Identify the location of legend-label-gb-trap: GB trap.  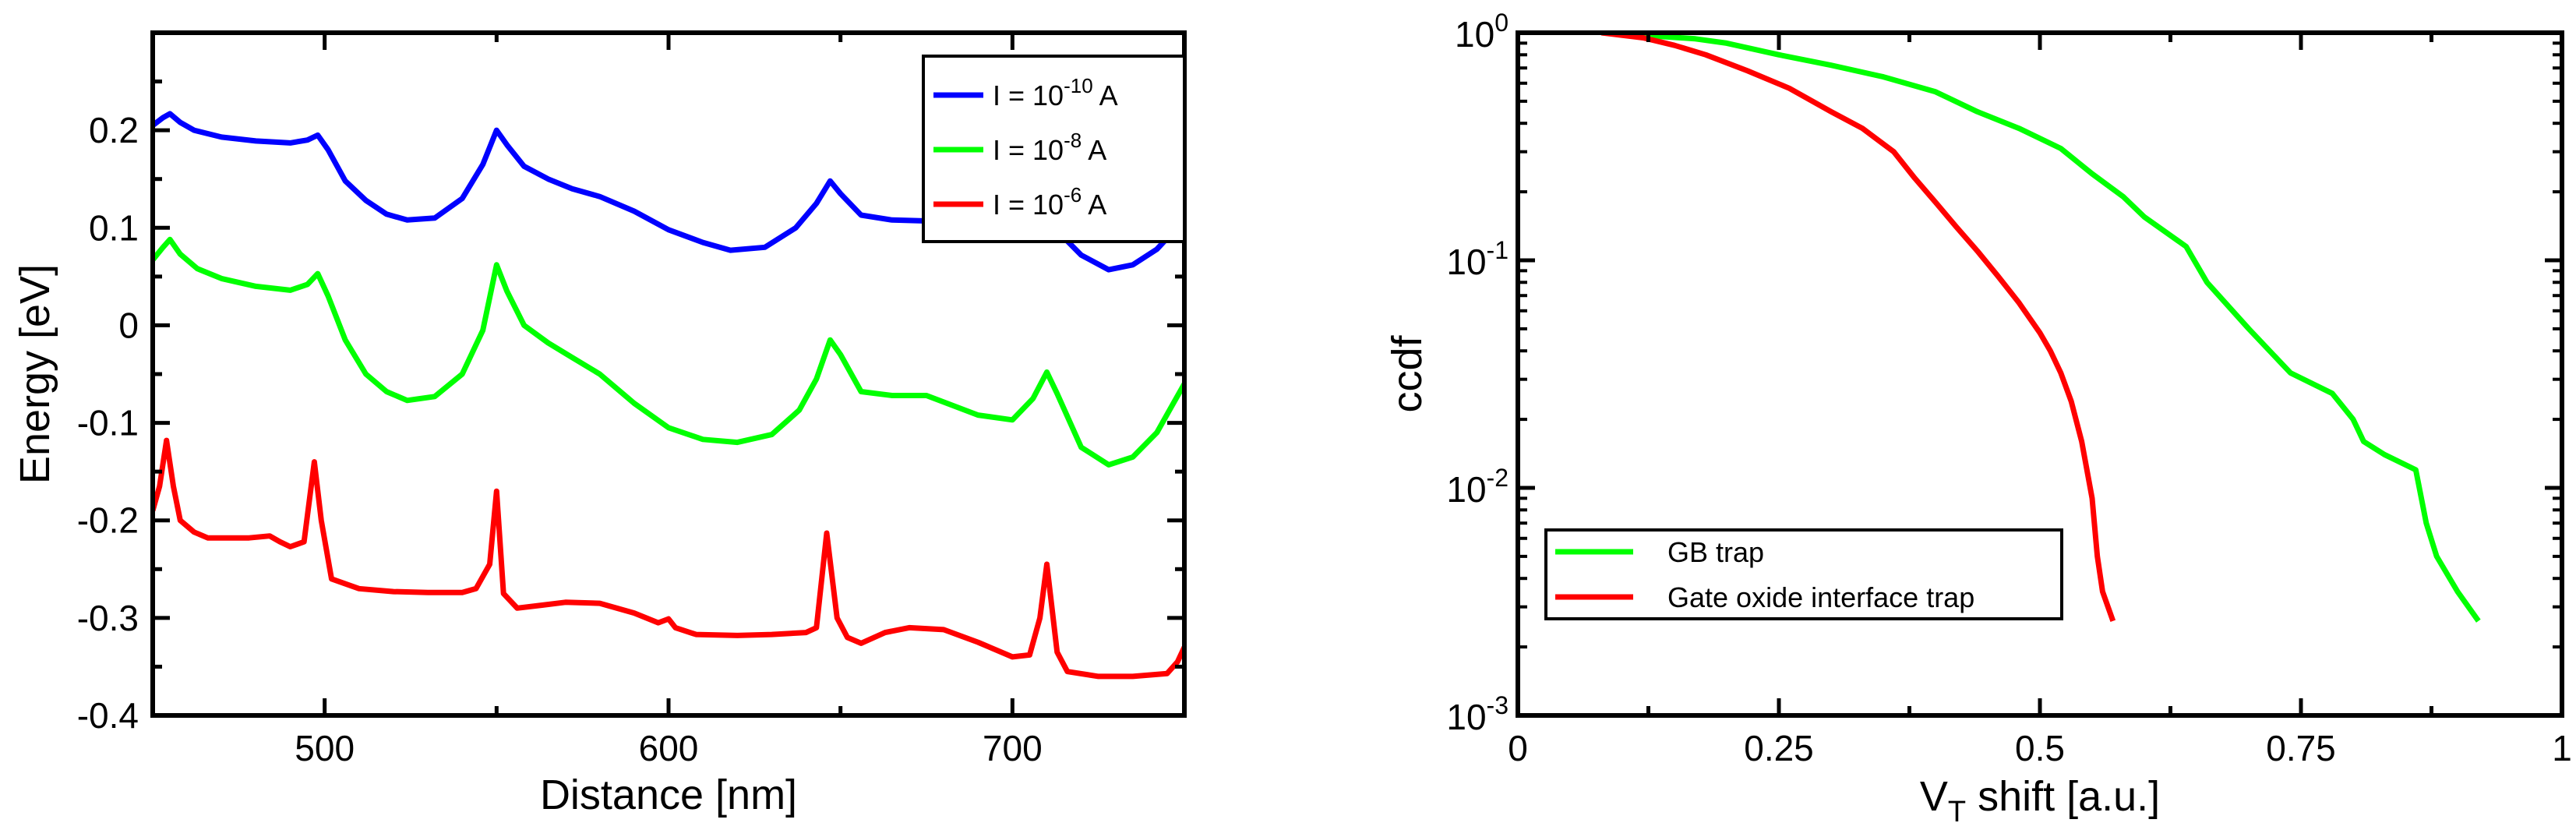
(1715, 552).